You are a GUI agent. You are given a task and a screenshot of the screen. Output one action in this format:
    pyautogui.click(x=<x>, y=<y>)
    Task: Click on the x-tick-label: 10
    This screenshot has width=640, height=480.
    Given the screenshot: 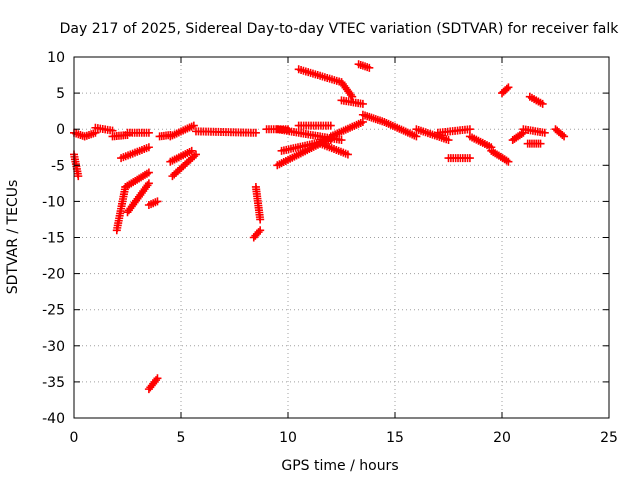 What is the action you would take?
    pyautogui.click(x=288, y=438)
    